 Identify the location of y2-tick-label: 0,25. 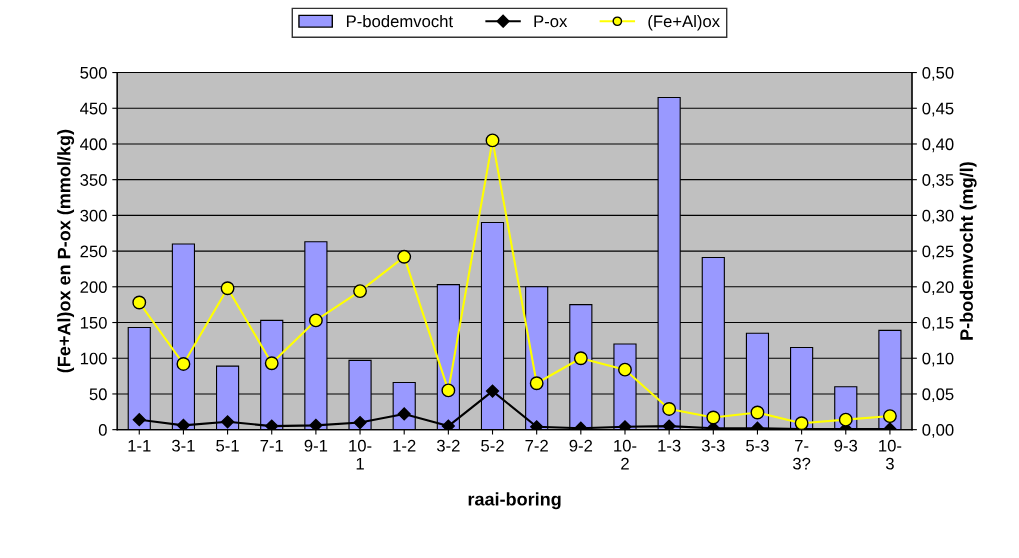
(938, 252).